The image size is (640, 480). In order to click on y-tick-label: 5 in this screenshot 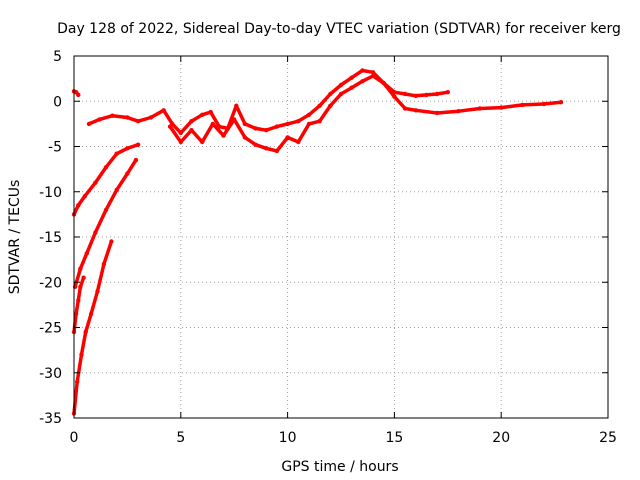, I will do `click(57, 57)`.